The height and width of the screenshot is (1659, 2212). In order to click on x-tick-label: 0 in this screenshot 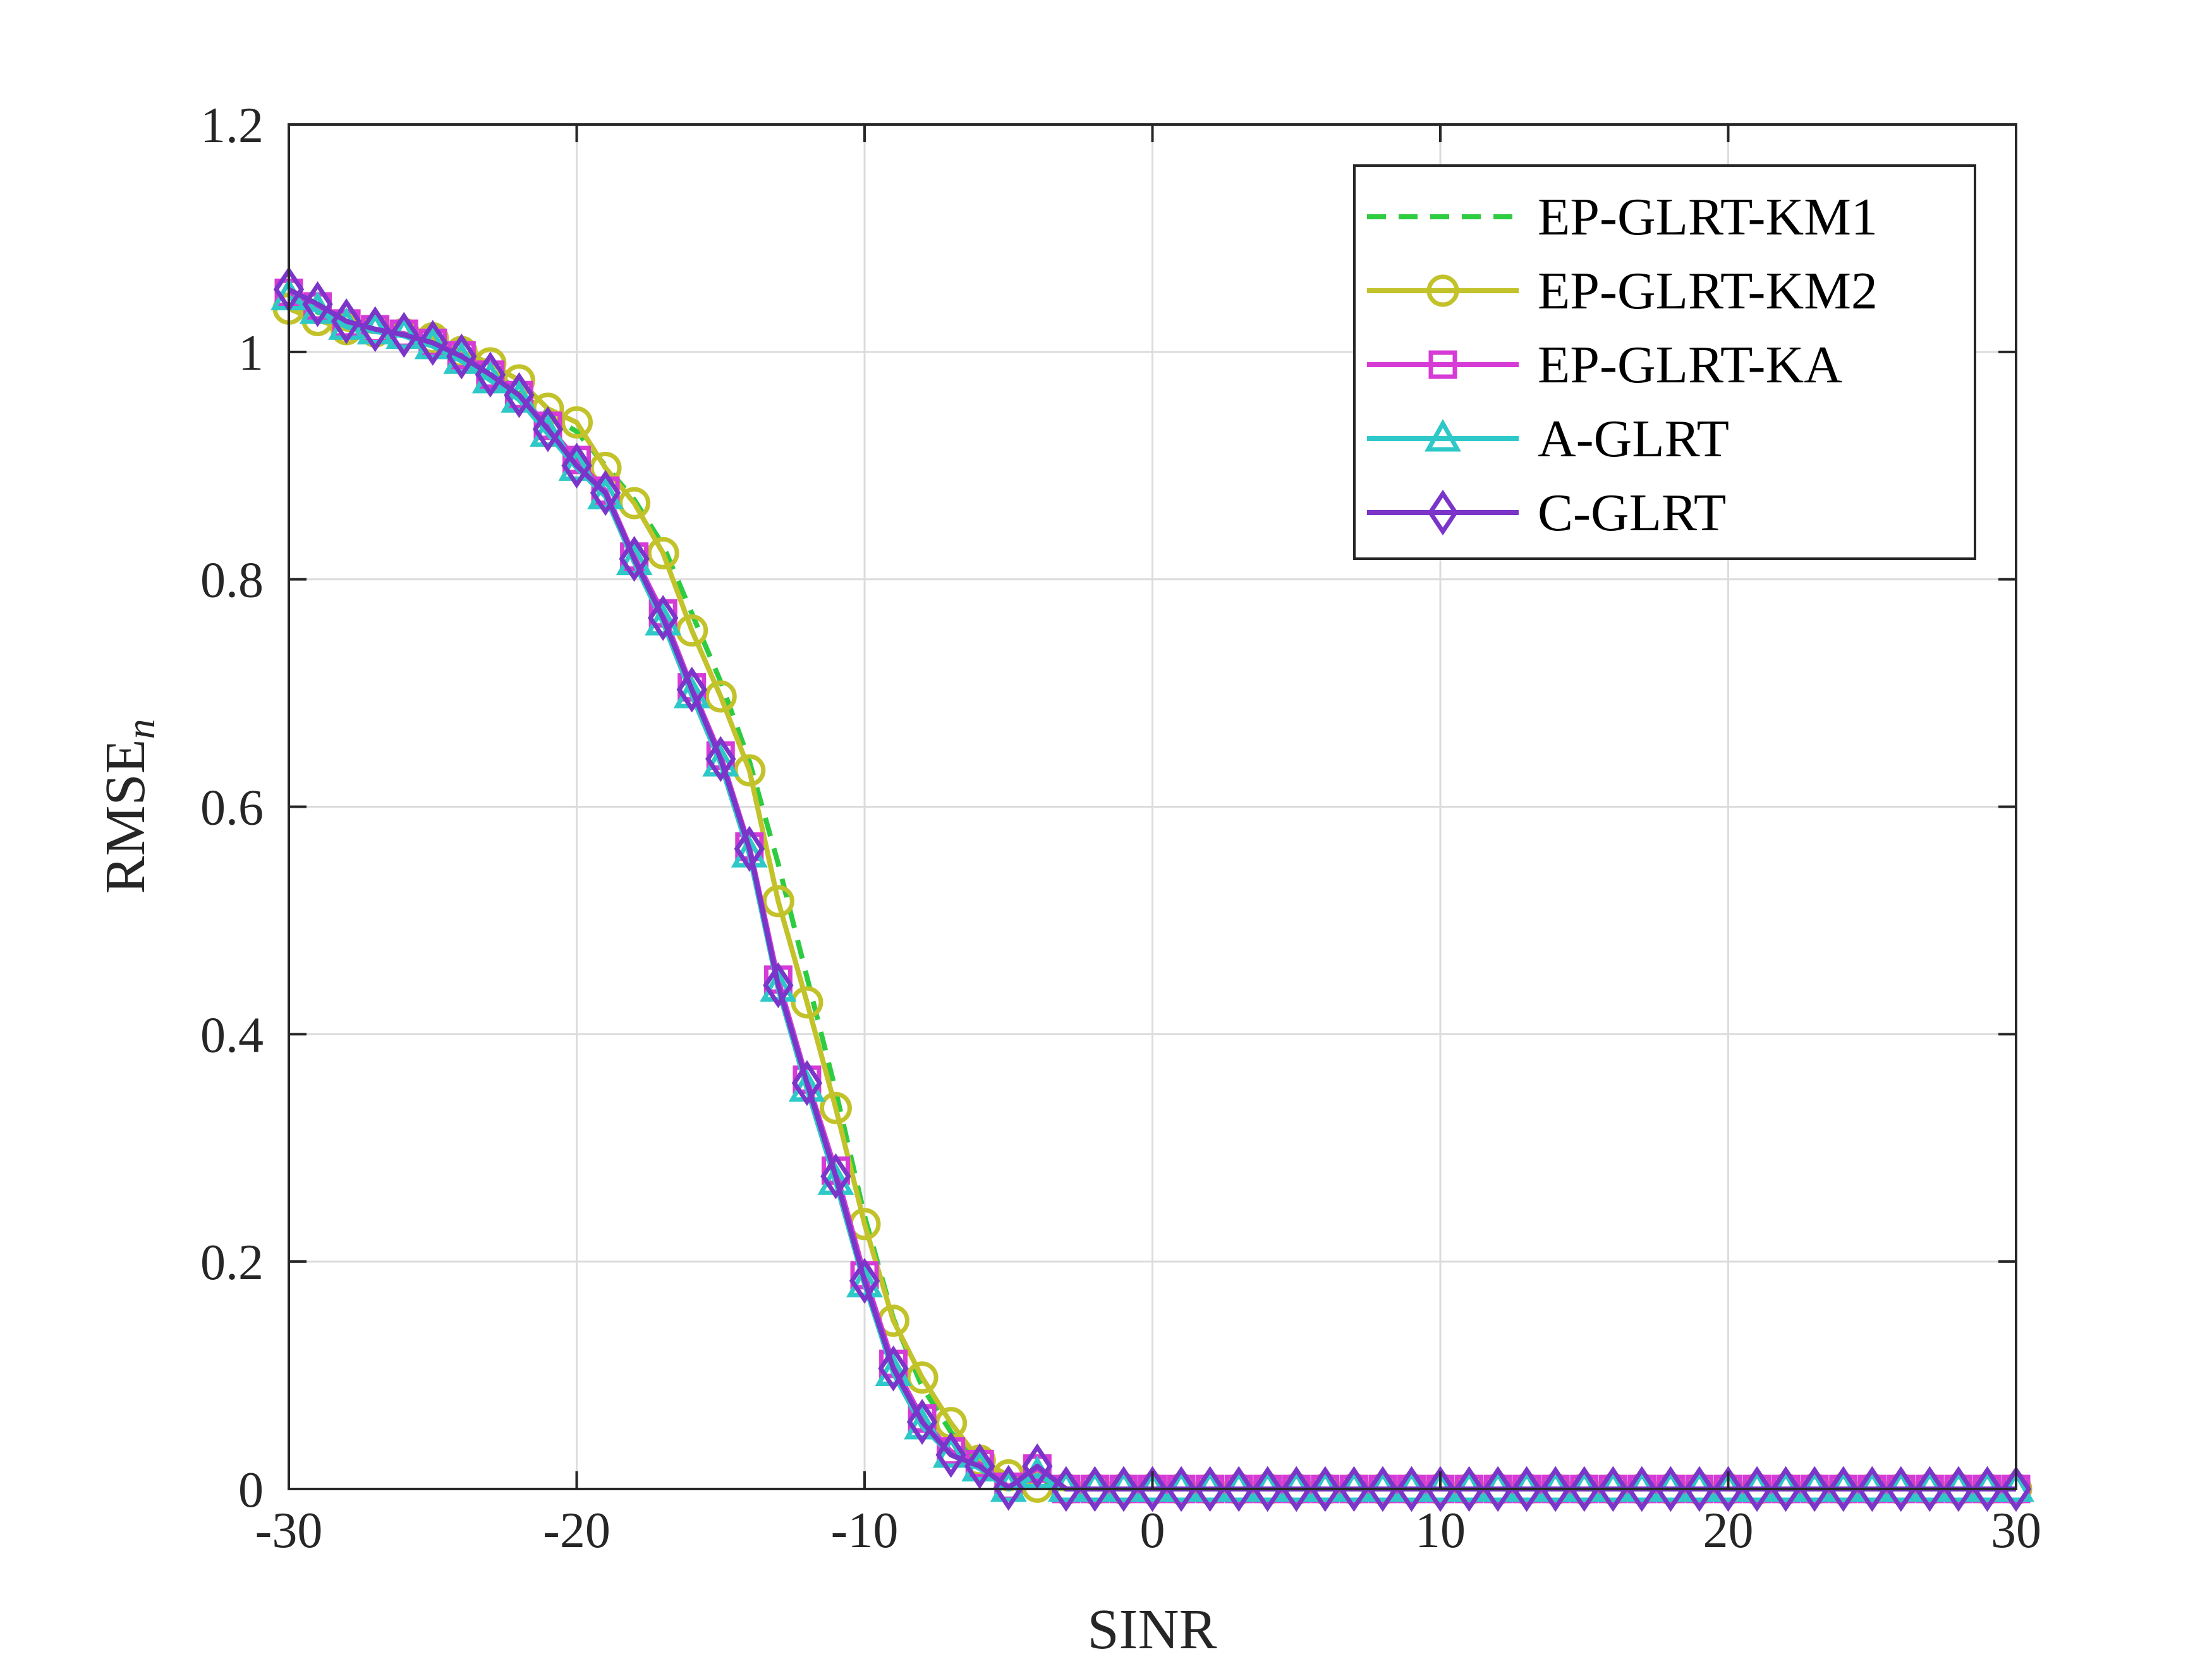, I will do `click(1152, 1531)`.